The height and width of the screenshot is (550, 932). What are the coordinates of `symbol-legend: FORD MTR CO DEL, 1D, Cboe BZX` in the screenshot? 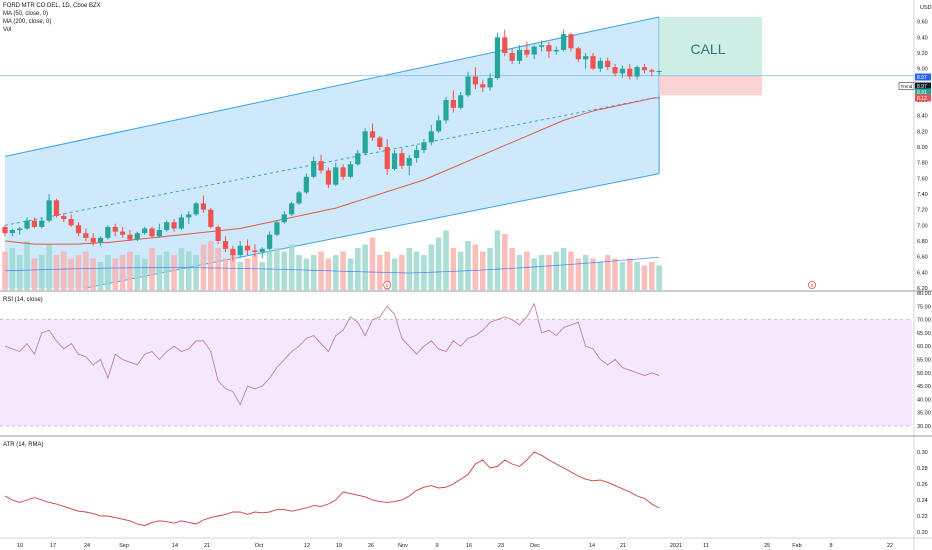 It's located at (52, 6).